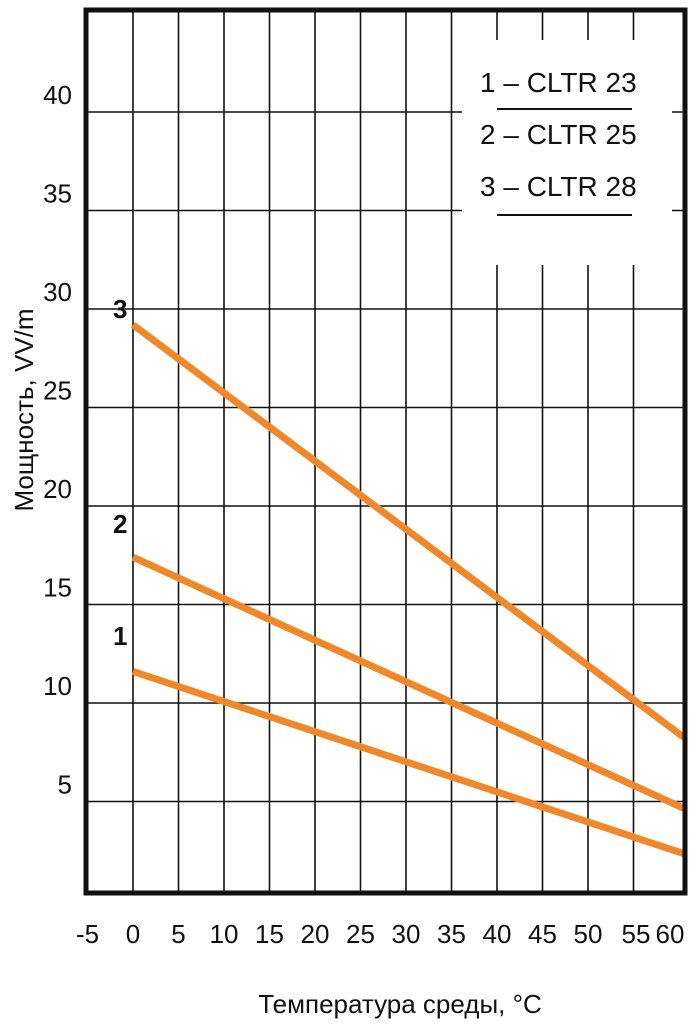  What do you see at coordinates (542, 934) in the screenshot?
I see `x-tick-label: 45` at bounding box center [542, 934].